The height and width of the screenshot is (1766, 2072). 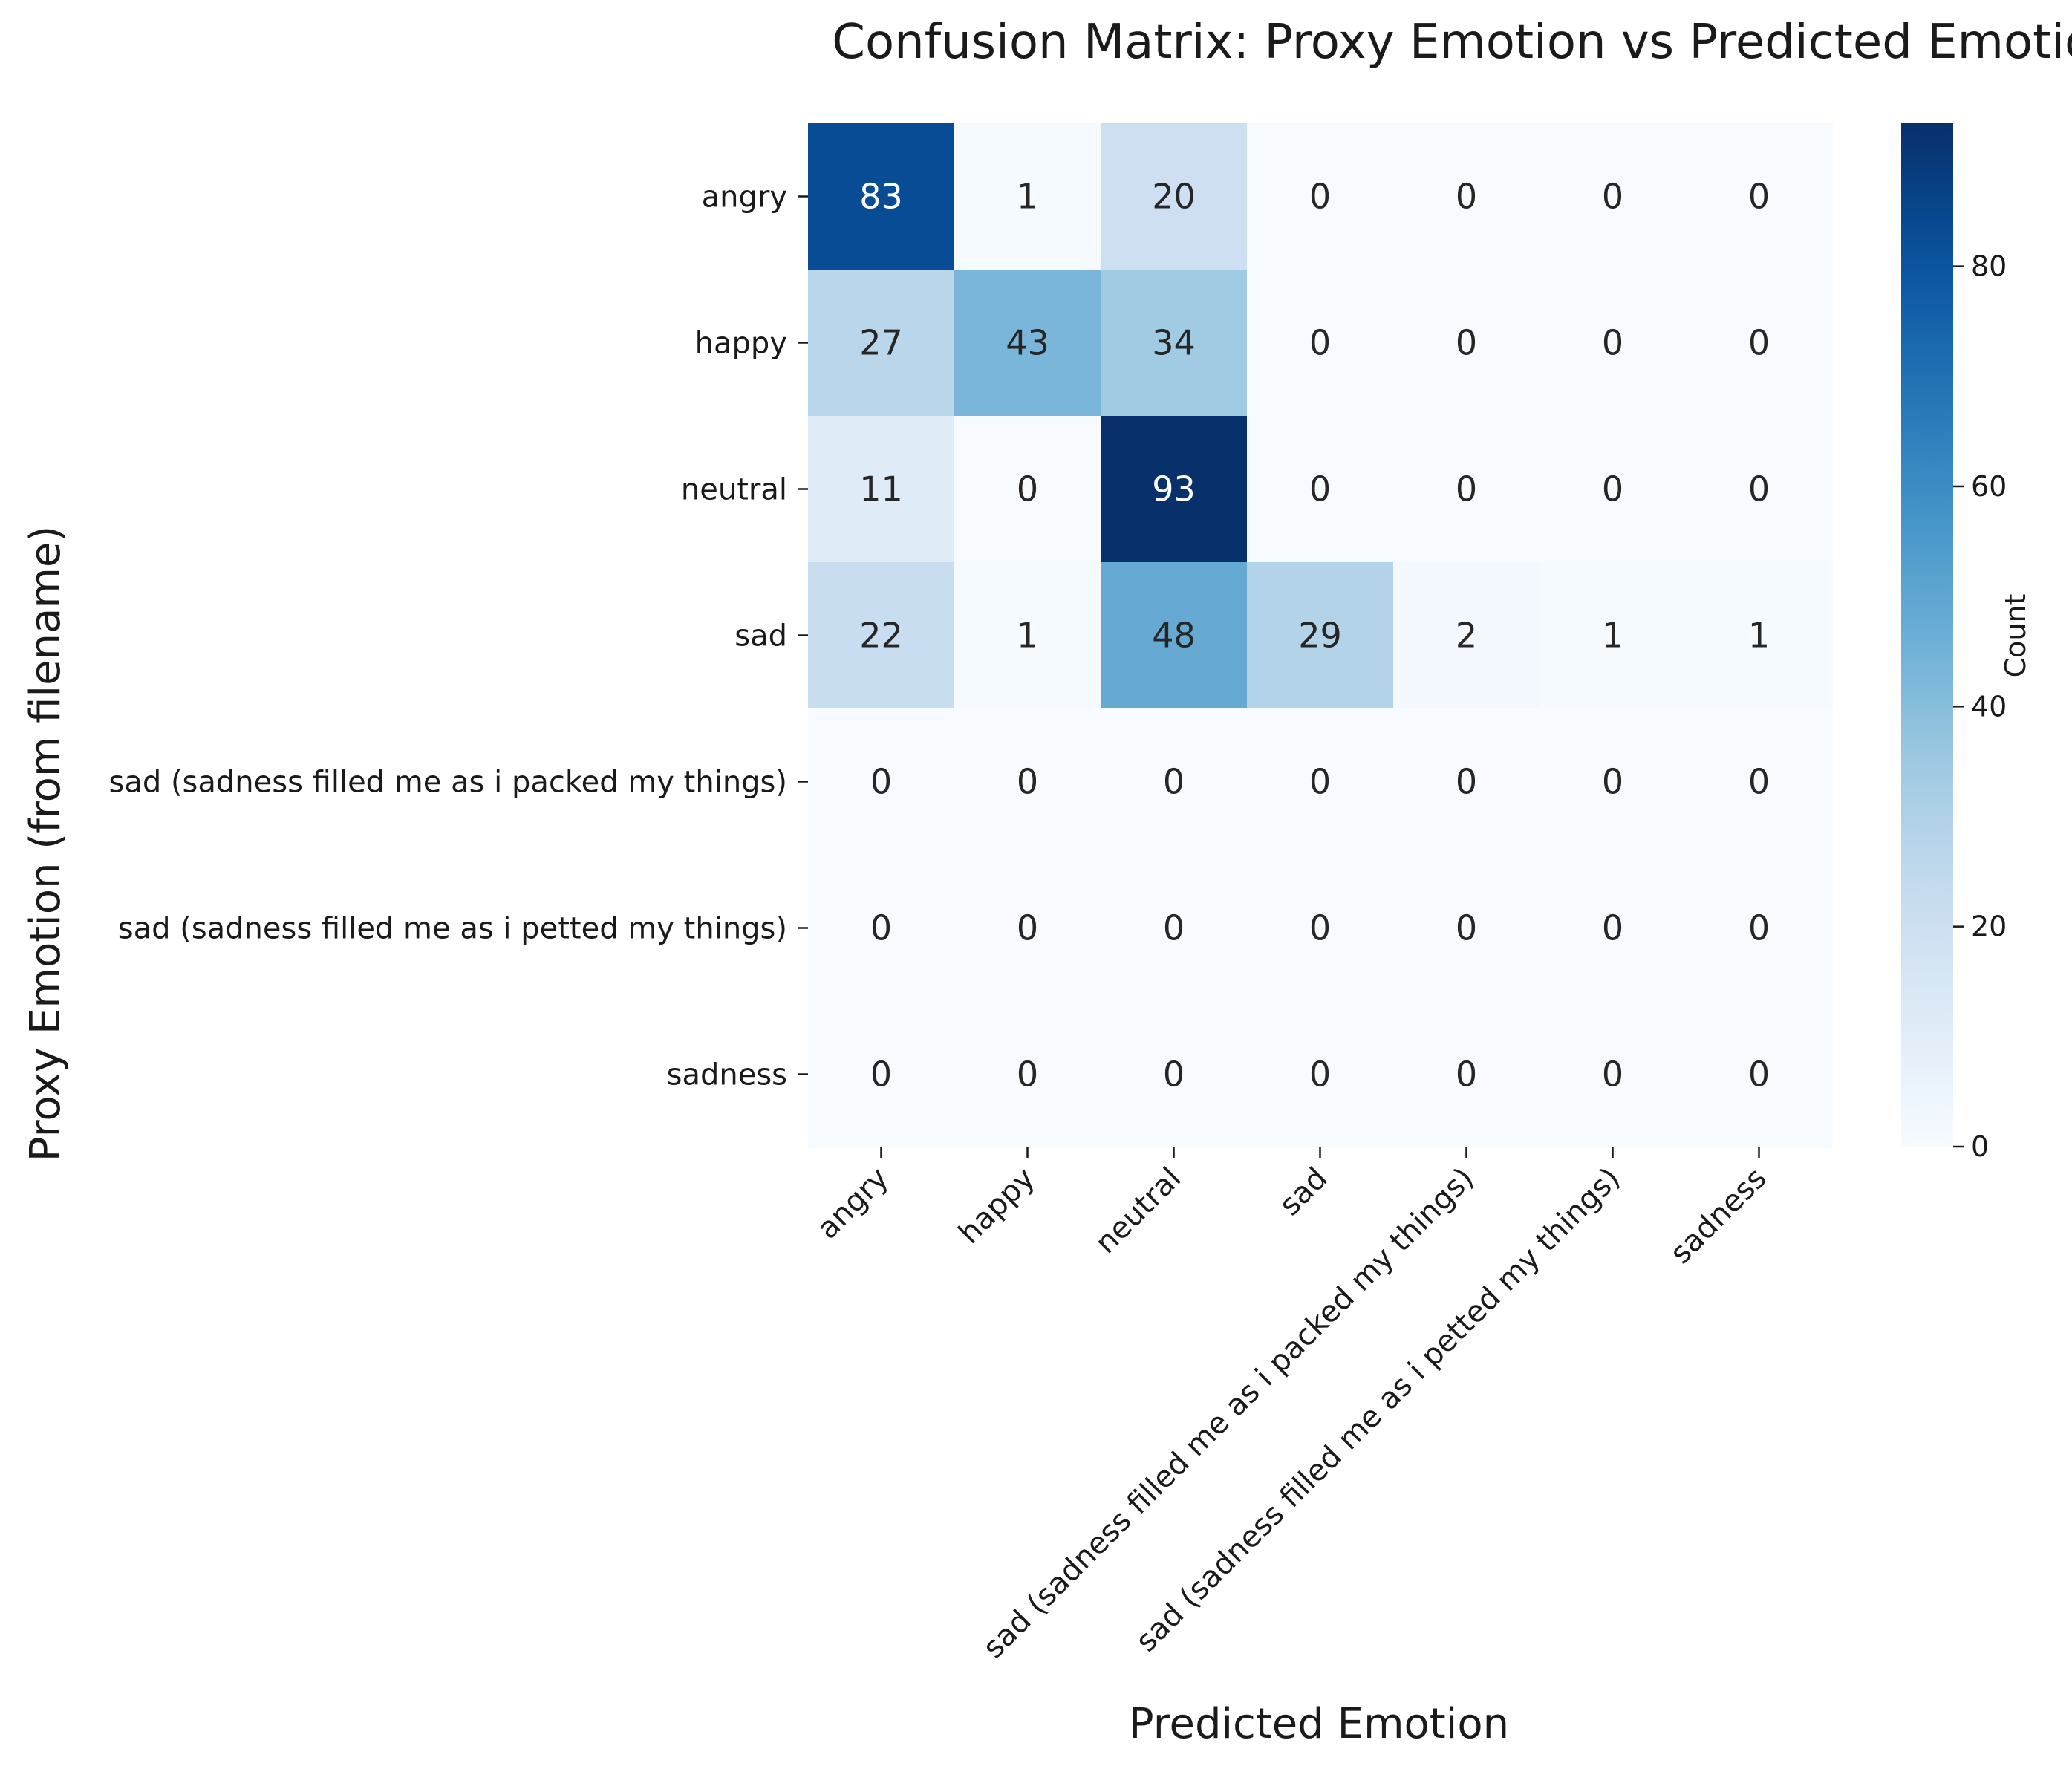 What do you see at coordinates (46, 843) in the screenshot?
I see `y-axis-title: Proxy Emotion (from filename)` at bounding box center [46, 843].